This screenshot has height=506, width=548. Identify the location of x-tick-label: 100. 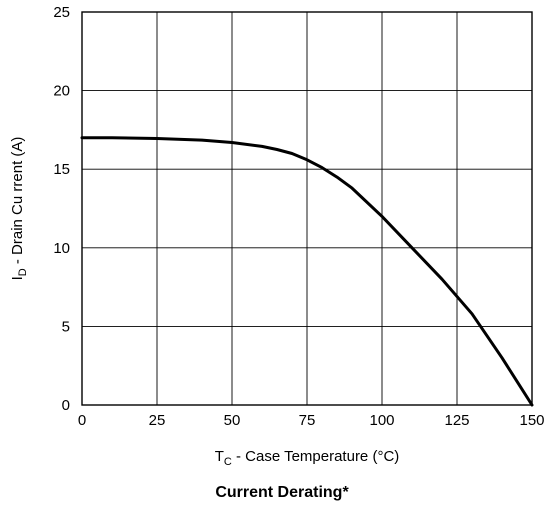
(381, 420).